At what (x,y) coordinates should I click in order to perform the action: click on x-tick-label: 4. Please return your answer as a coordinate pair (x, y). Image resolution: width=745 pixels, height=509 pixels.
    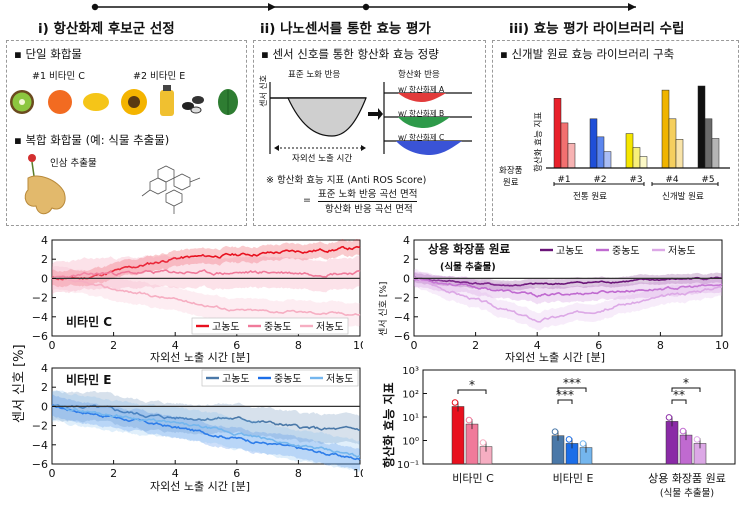
    Looking at the image, I should click on (175, 473).